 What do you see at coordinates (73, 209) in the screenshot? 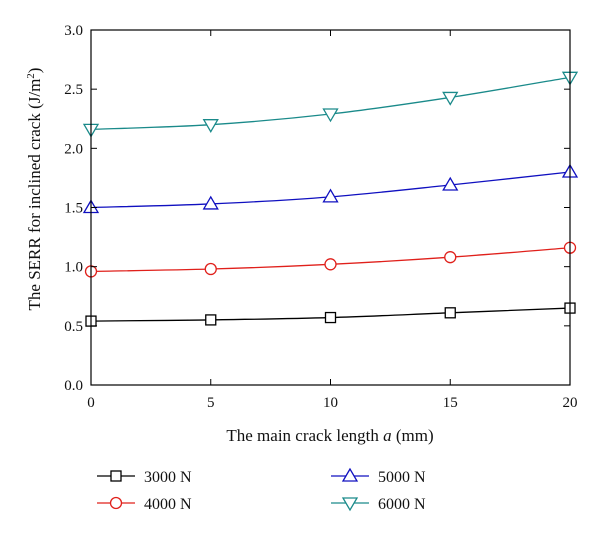
I see `y-tick-label: 1.5` at bounding box center [73, 209].